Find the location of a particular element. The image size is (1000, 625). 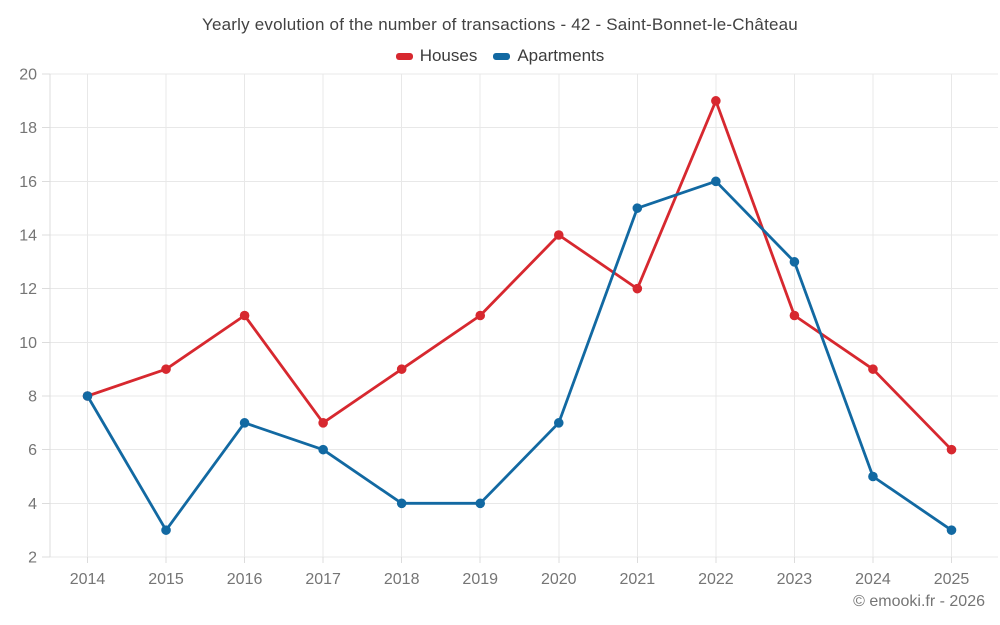

data-point-houses-2024 is located at coordinates (873, 369).